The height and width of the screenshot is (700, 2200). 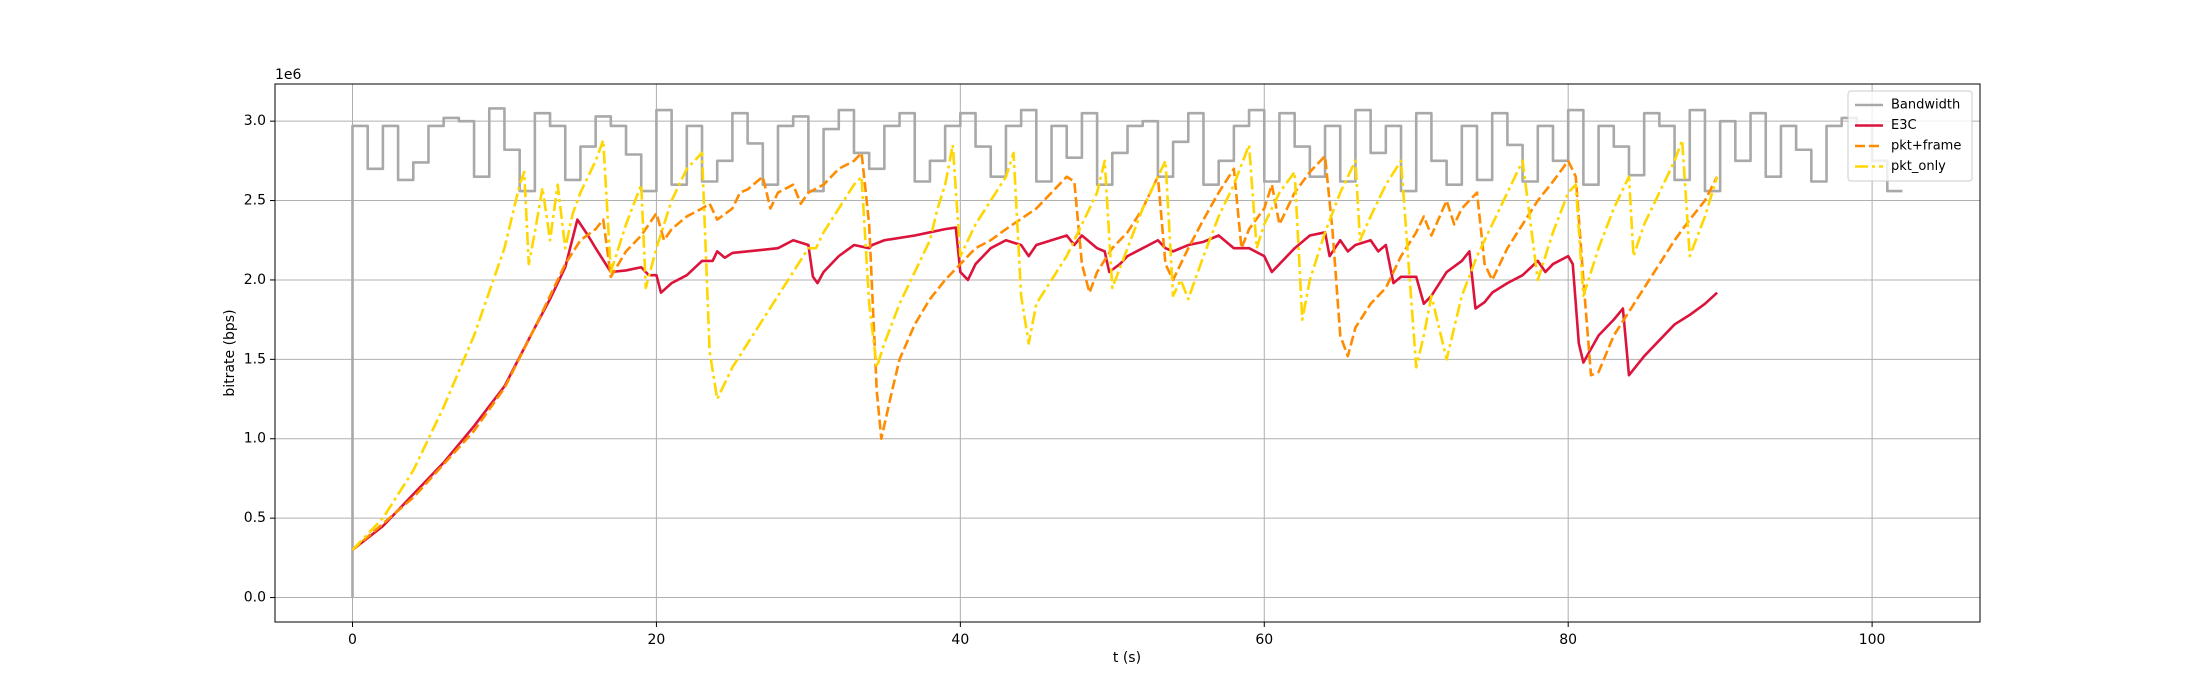 What do you see at coordinates (1127, 658) in the screenshot?
I see `x-axis-label: t (s)` at bounding box center [1127, 658].